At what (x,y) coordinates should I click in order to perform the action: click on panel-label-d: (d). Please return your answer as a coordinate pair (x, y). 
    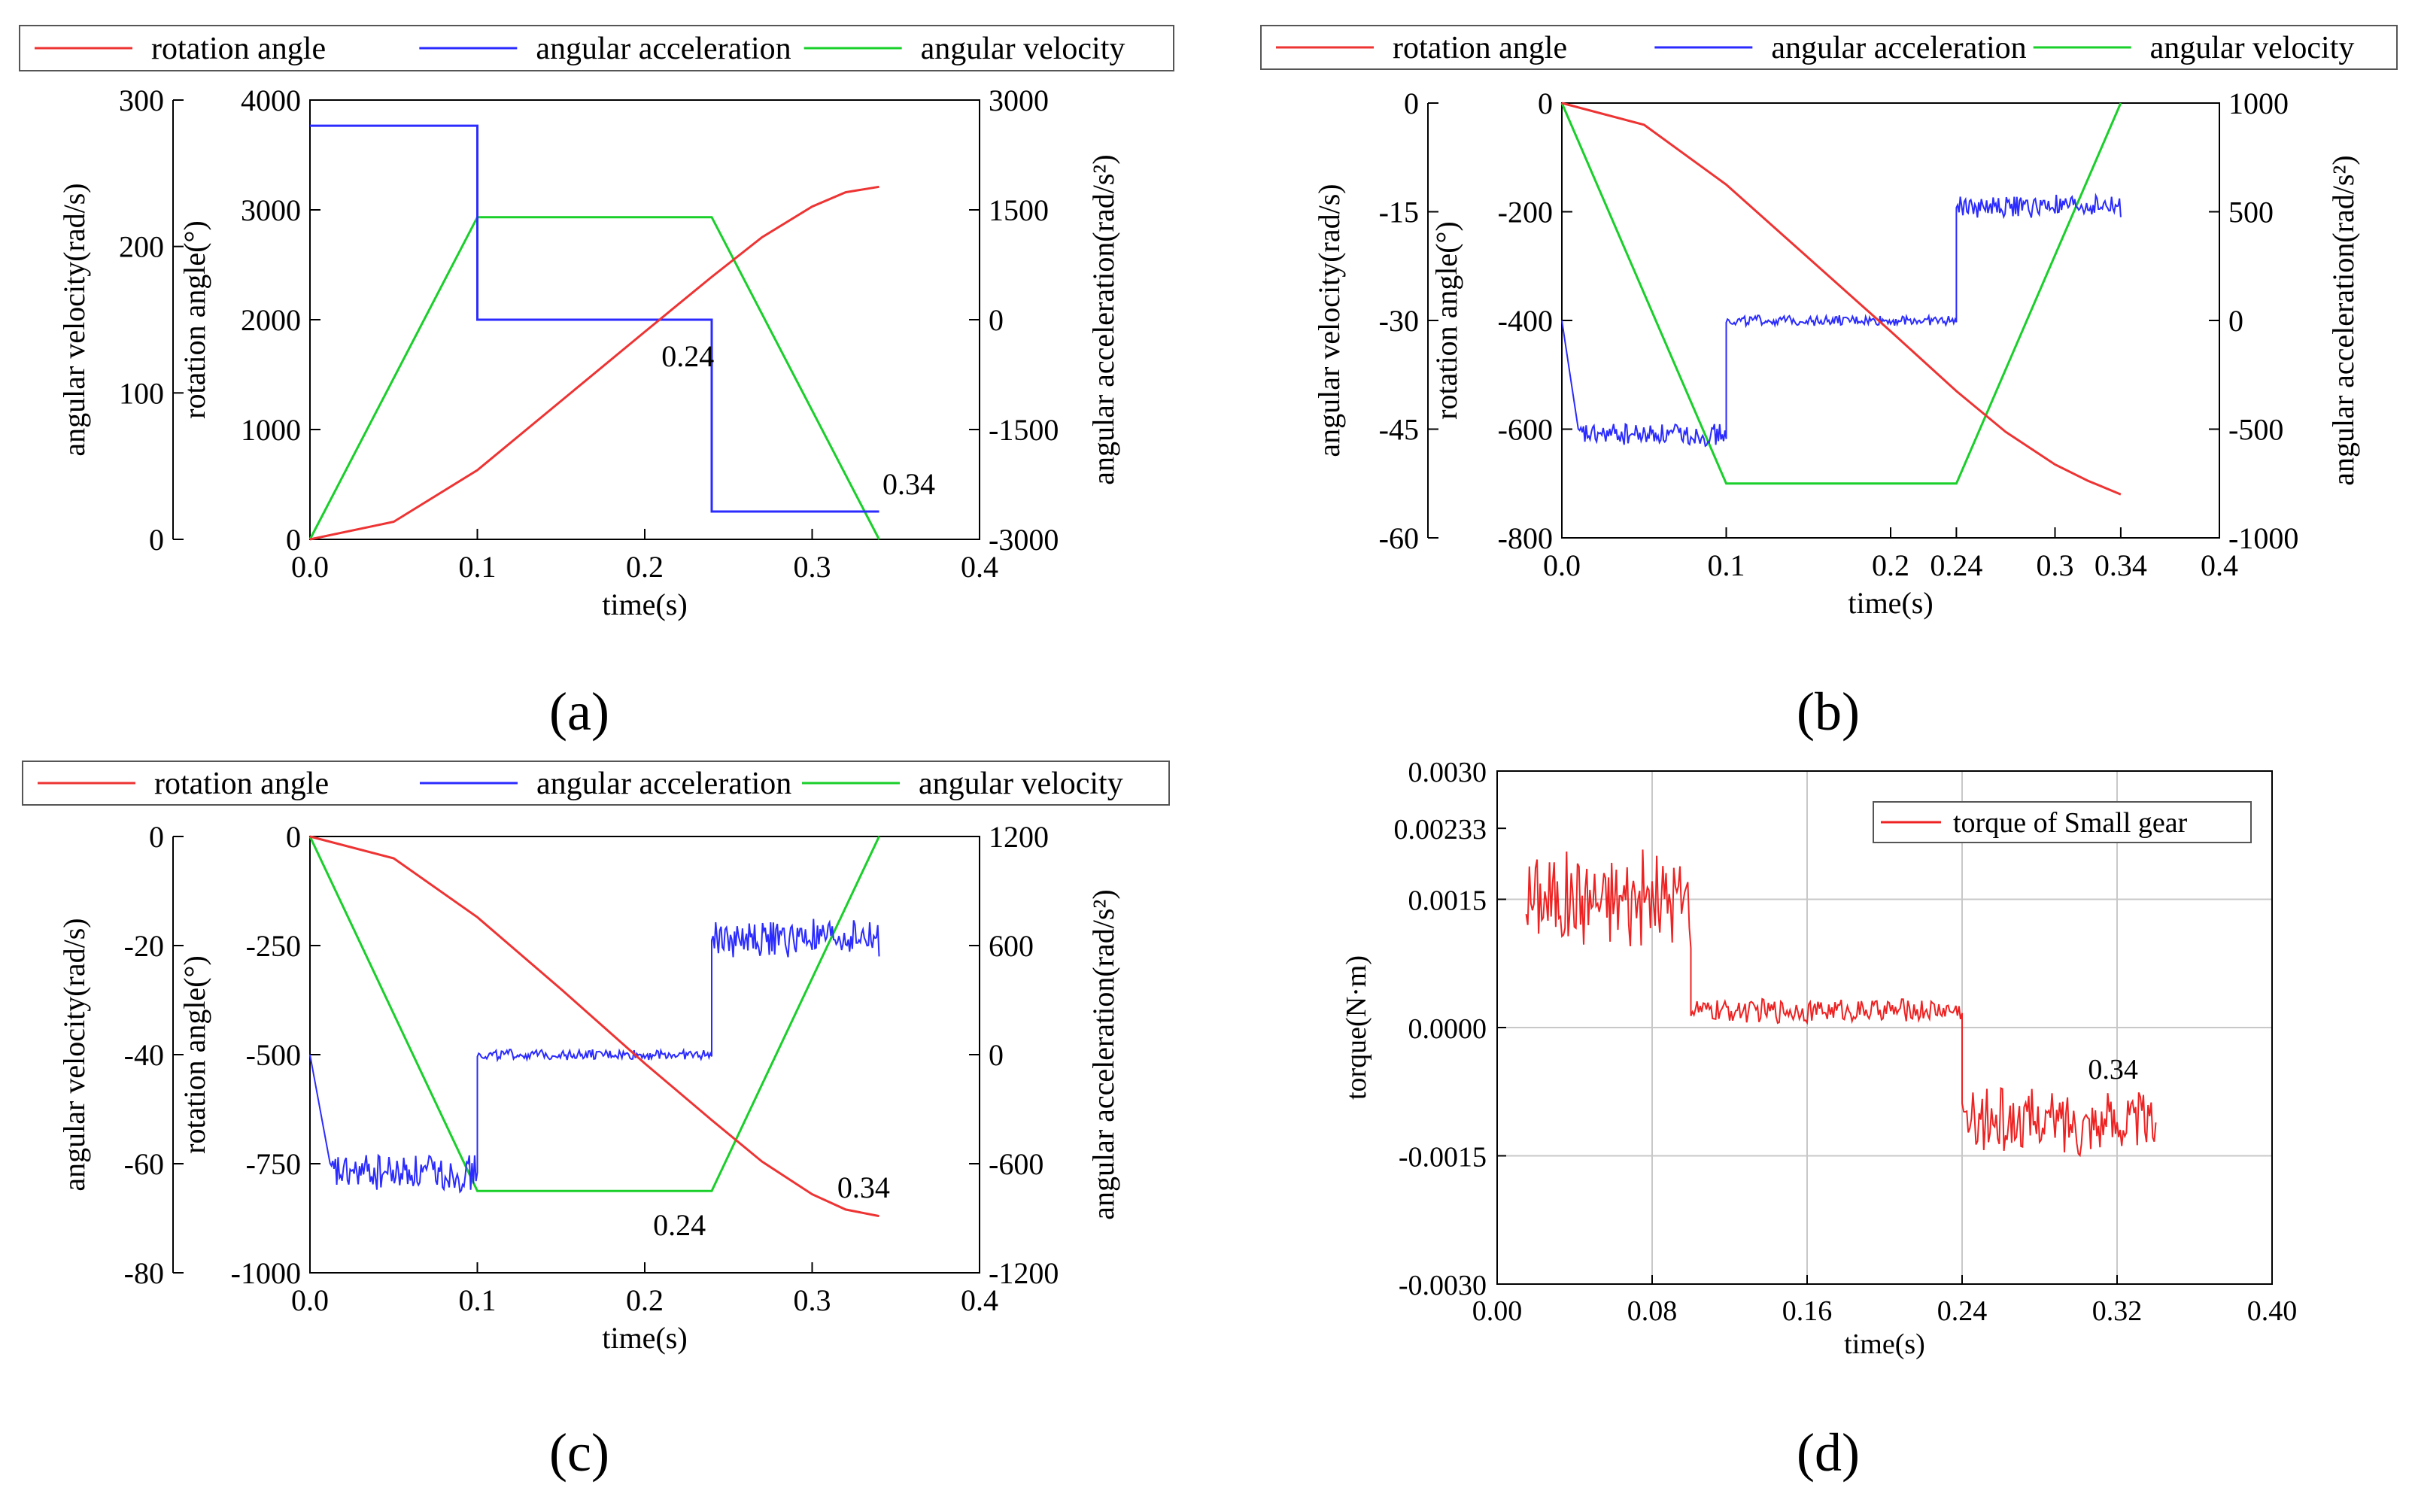
    Looking at the image, I should click on (1829, 1452).